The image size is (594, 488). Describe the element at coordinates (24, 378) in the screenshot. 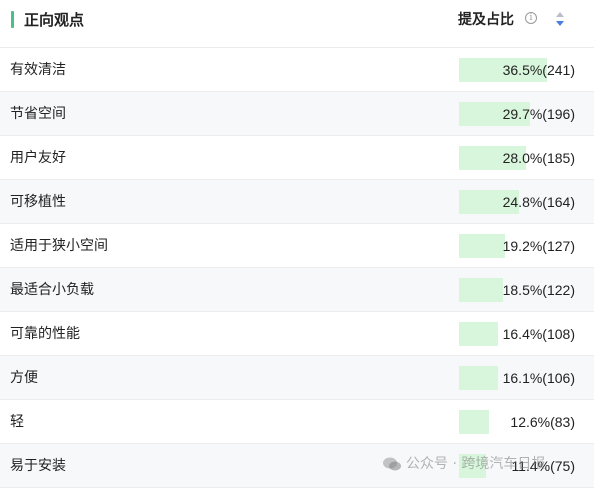

I see `opinion-label: 方便` at that location.